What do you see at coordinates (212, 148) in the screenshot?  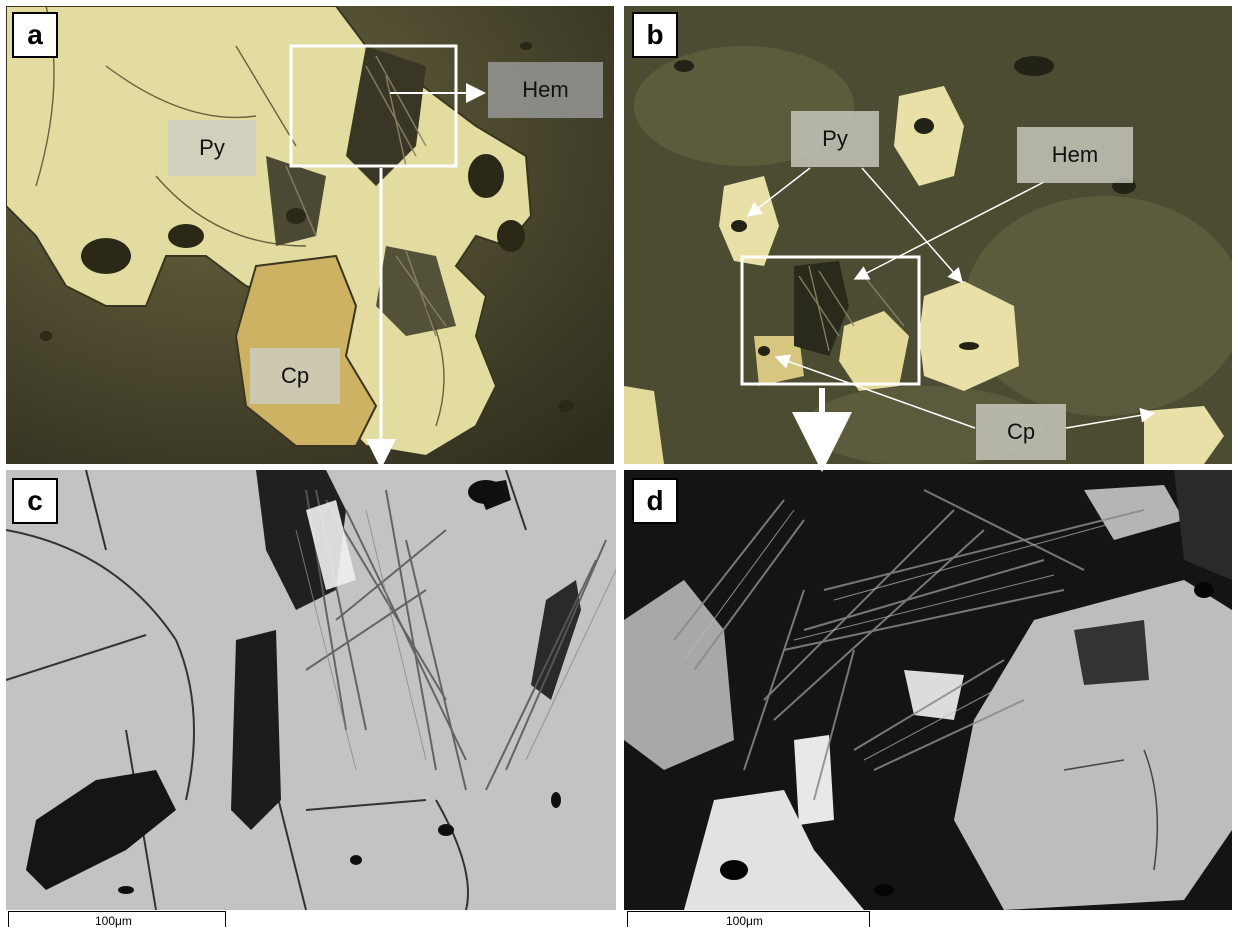 I see `label-py-a: Py` at bounding box center [212, 148].